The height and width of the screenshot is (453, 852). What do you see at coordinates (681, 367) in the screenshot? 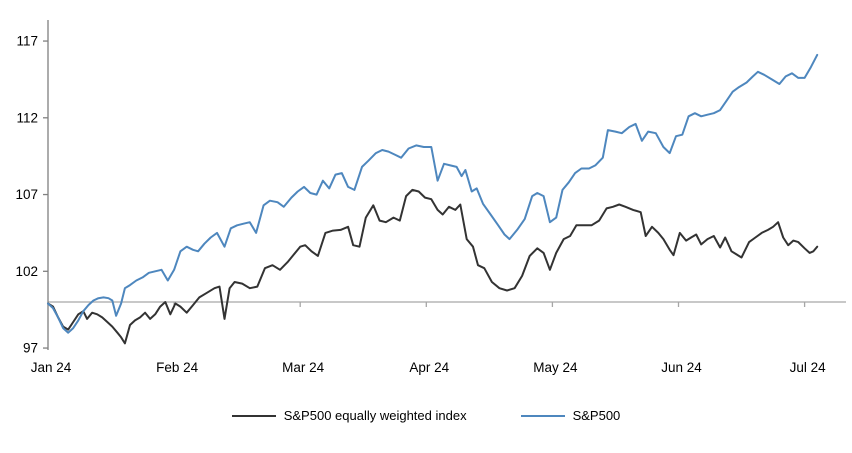
I see `x-tick-label: Jun 24` at bounding box center [681, 367].